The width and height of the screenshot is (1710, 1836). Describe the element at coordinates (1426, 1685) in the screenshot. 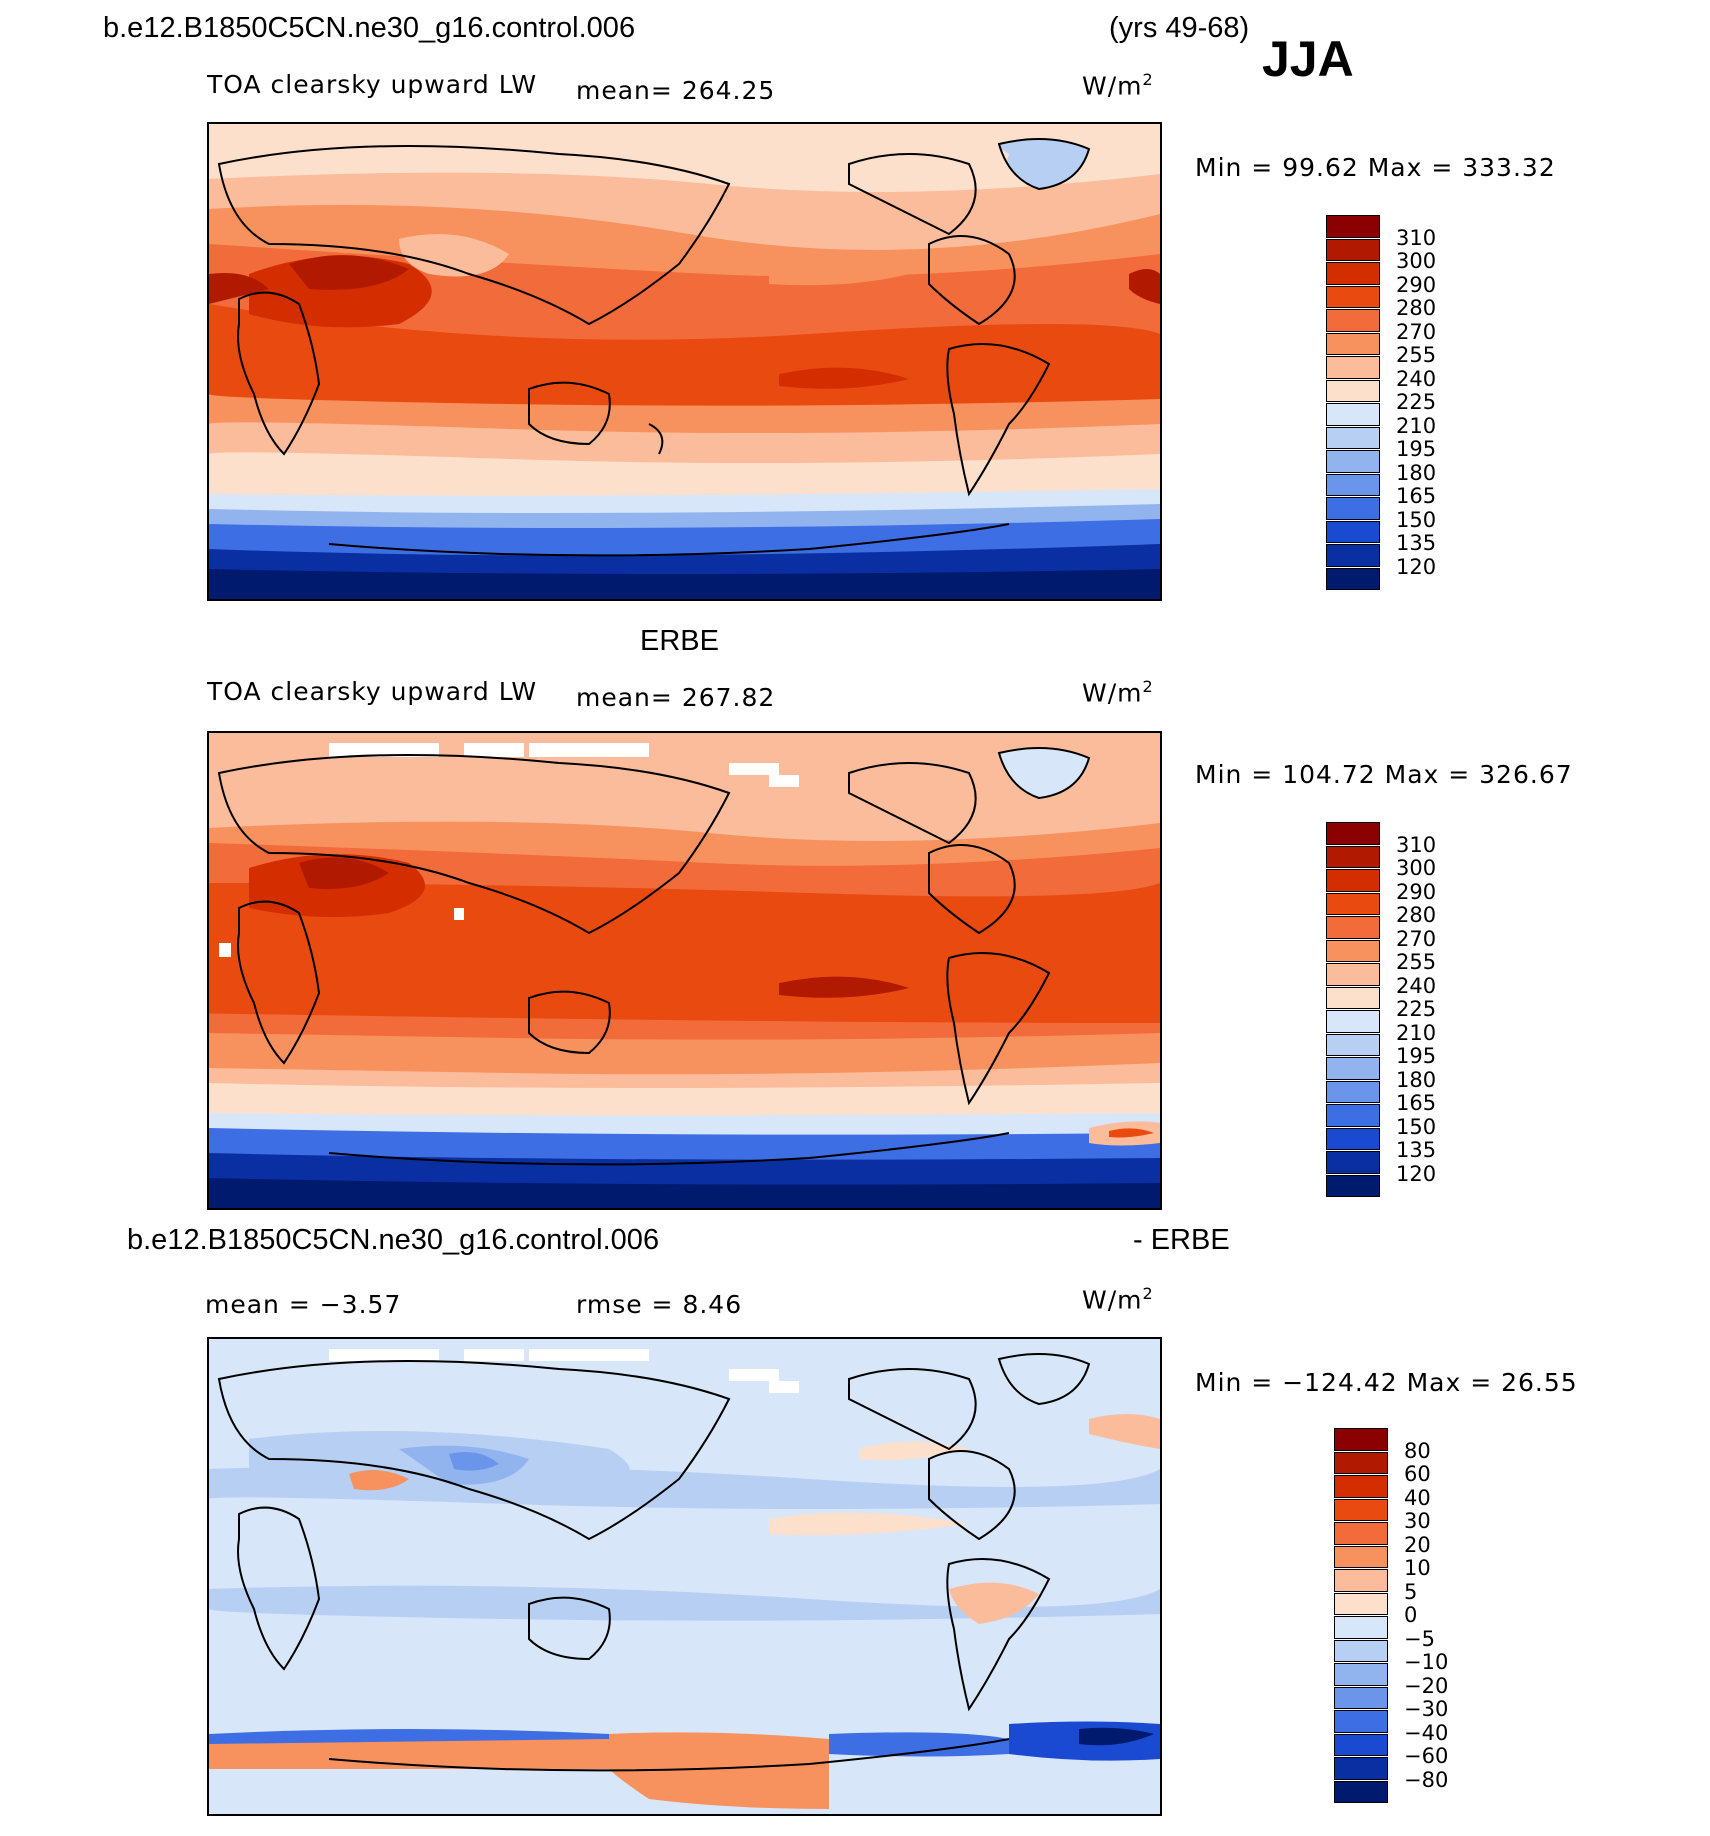

I see `colorbar3-label: −20` at that location.